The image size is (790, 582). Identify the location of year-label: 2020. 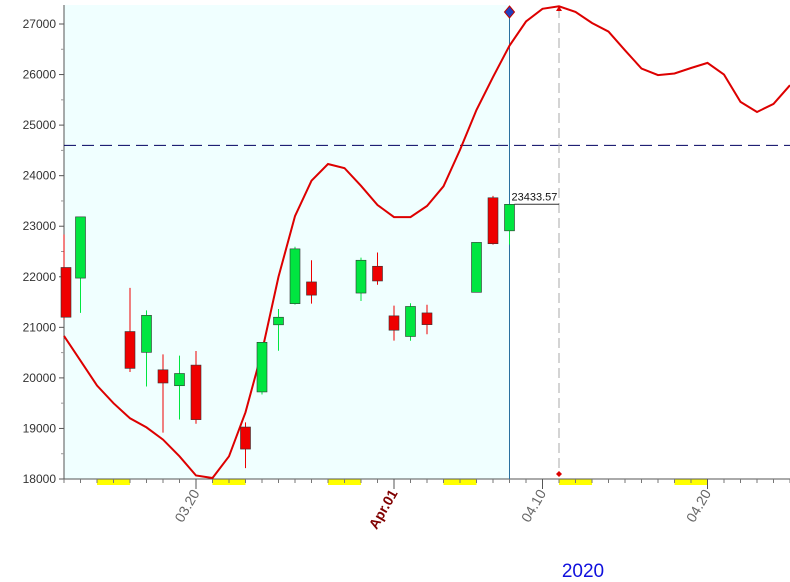
(583, 571).